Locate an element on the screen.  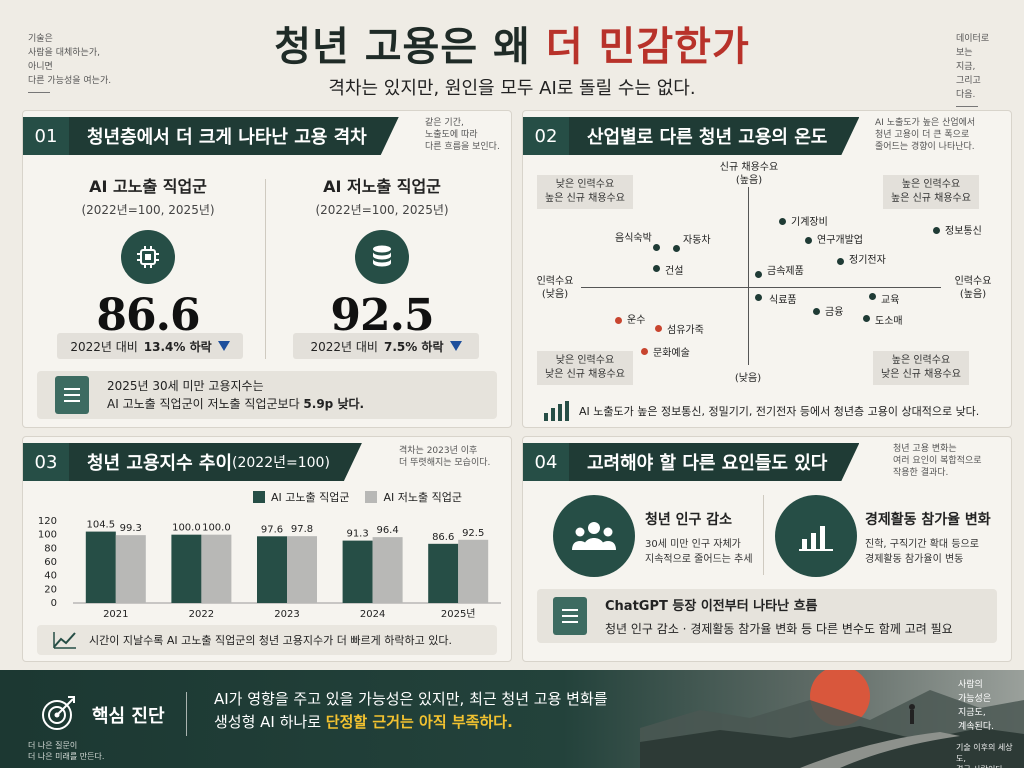
card-divider is located at coordinates (265, 269).